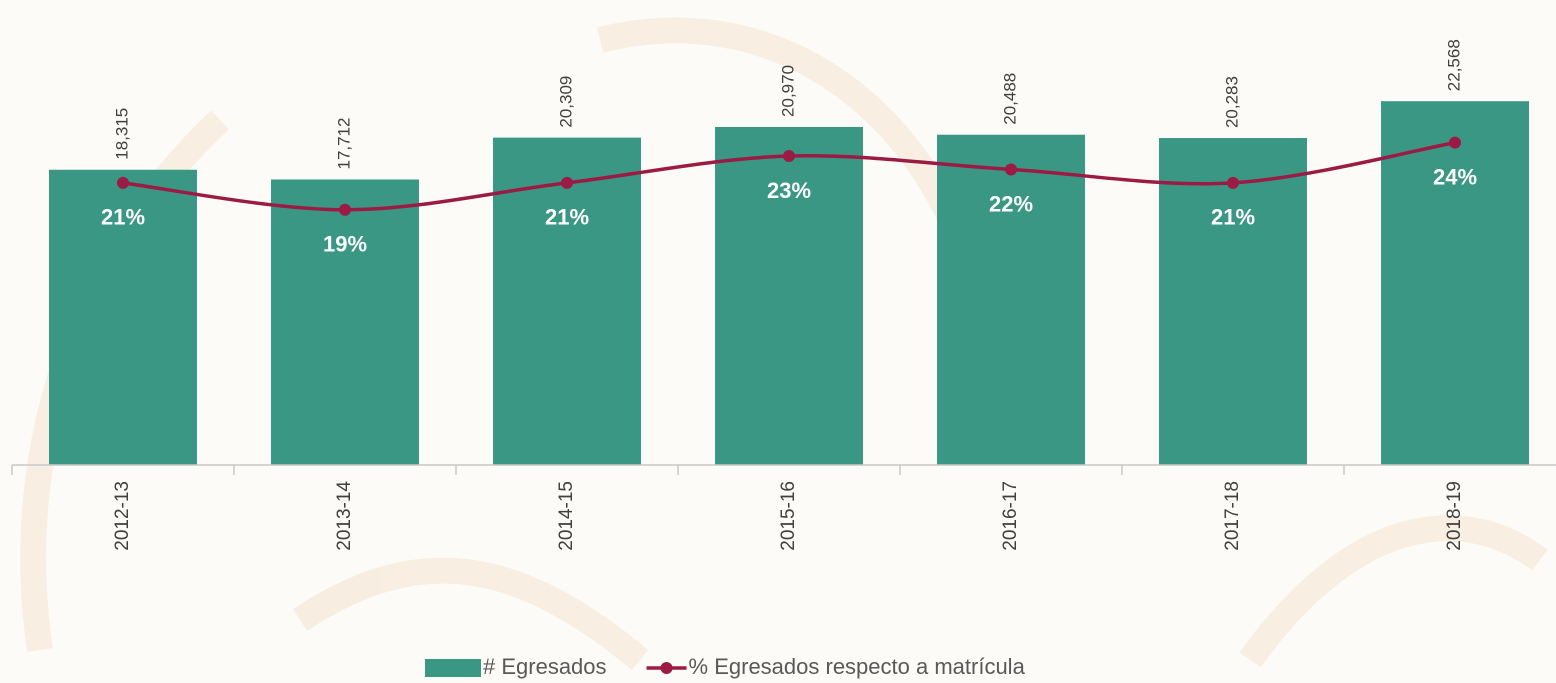 The width and height of the screenshot is (1556, 683). What do you see at coordinates (789, 190) in the screenshot?
I see `point-value-label: 23%` at bounding box center [789, 190].